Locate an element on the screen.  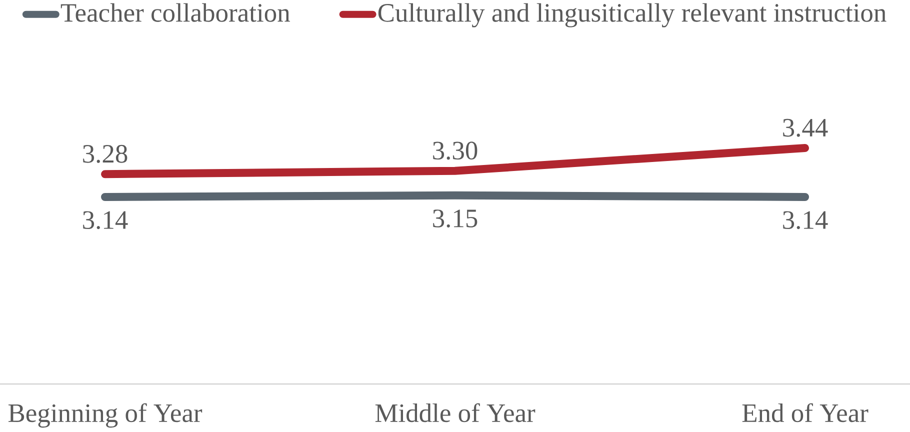
data-label: 3.44 is located at coordinates (805, 127).